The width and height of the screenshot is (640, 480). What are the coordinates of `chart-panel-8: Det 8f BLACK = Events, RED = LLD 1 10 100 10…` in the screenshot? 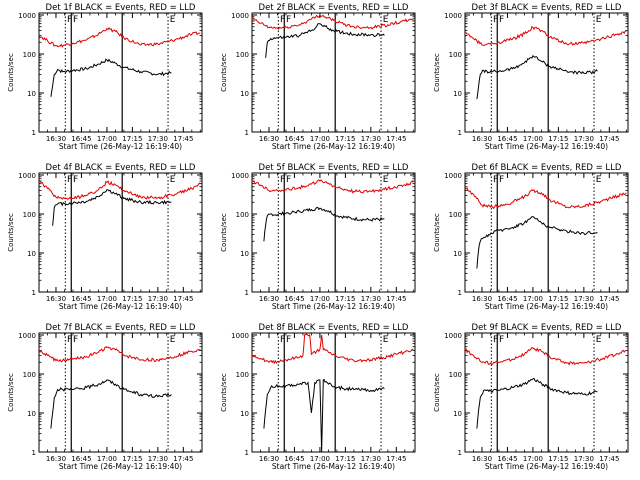 It's located at (318, 397).